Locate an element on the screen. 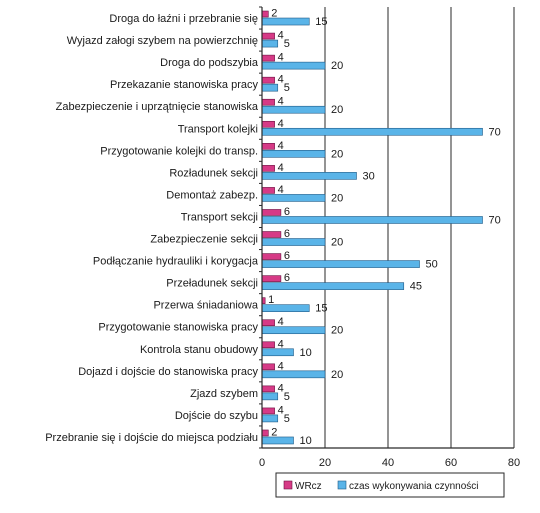 The width and height of the screenshot is (540, 513). category-label: Przeładunek sekcji is located at coordinates (212, 284).